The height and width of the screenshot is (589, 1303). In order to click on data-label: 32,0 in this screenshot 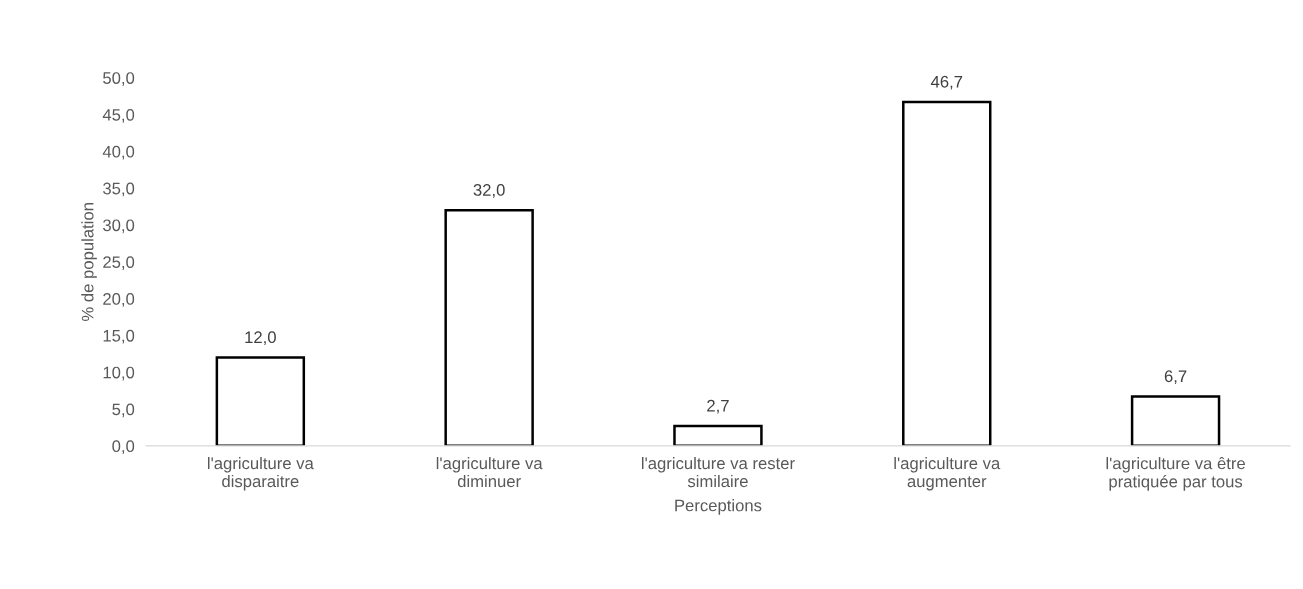, I will do `click(489, 191)`.